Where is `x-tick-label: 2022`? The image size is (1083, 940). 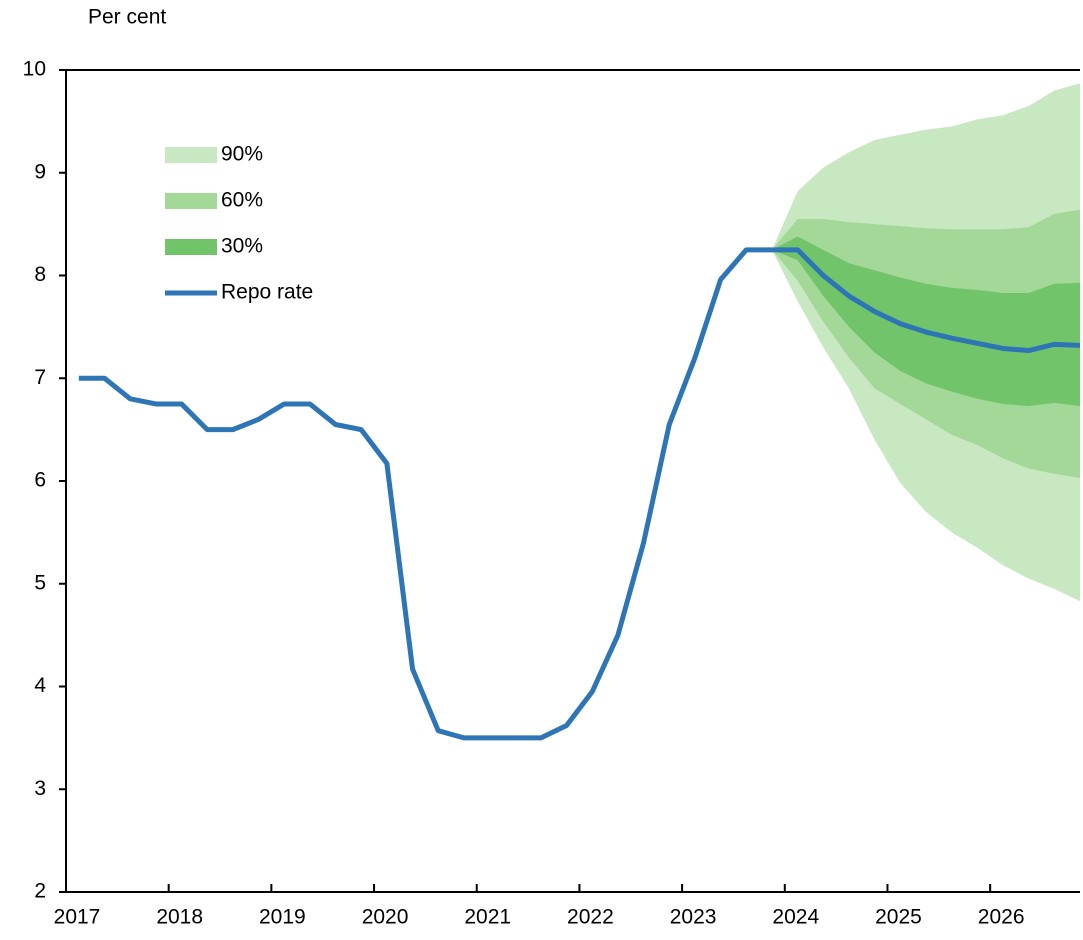 x-tick-label: 2022 is located at coordinates (590, 917).